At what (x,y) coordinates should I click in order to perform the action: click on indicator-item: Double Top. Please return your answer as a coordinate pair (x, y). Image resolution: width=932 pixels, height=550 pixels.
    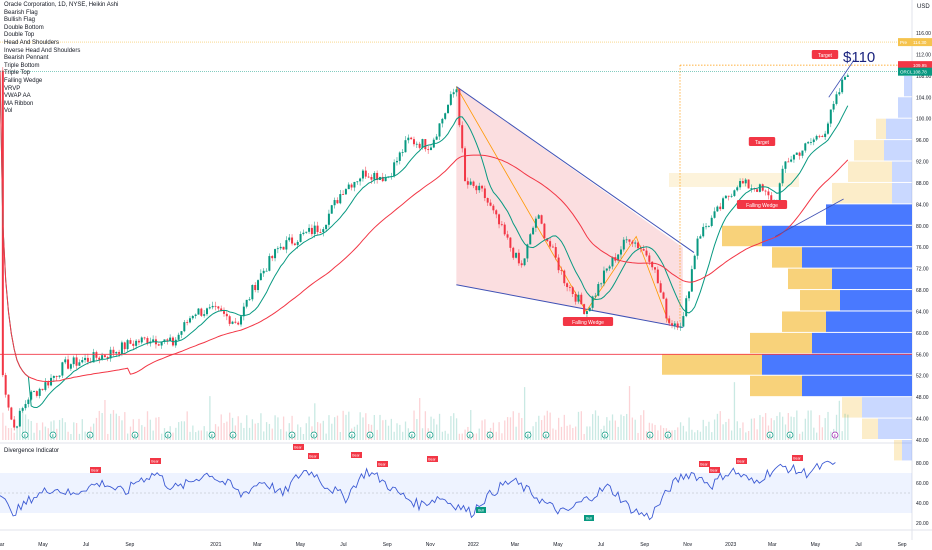
    Looking at the image, I should click on (19, 35).